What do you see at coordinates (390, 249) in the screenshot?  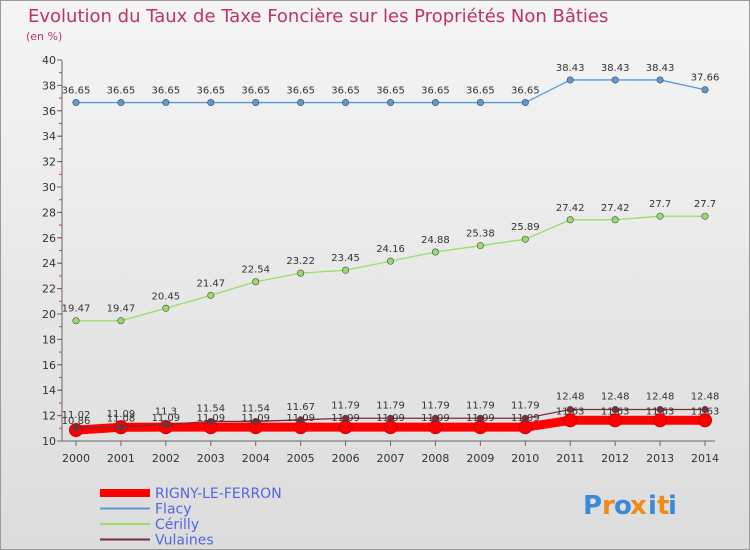 I see `data-label-c-rilly: 24.16` at bounding box center [390, 249].